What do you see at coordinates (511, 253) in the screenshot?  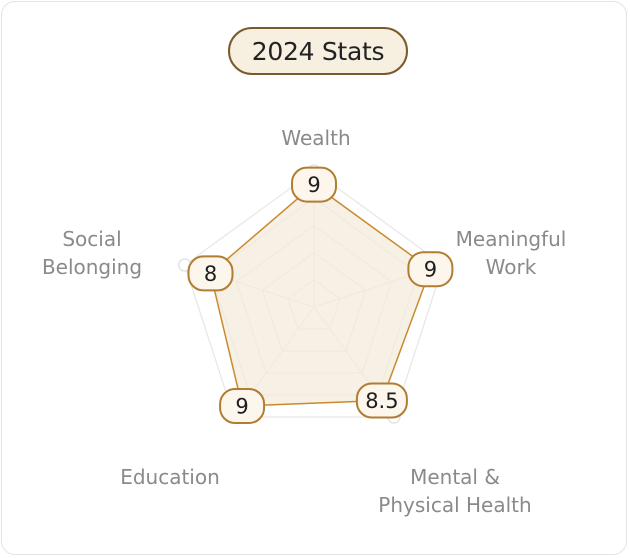 I see `axis-label: Meaningful Work` at bounding box center [511, 253].